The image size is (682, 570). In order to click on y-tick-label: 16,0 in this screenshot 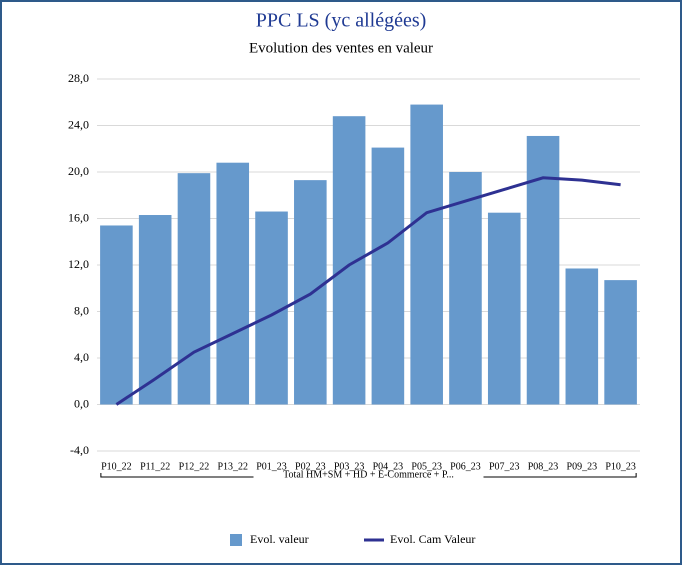, I will do `click(78, 217)`.